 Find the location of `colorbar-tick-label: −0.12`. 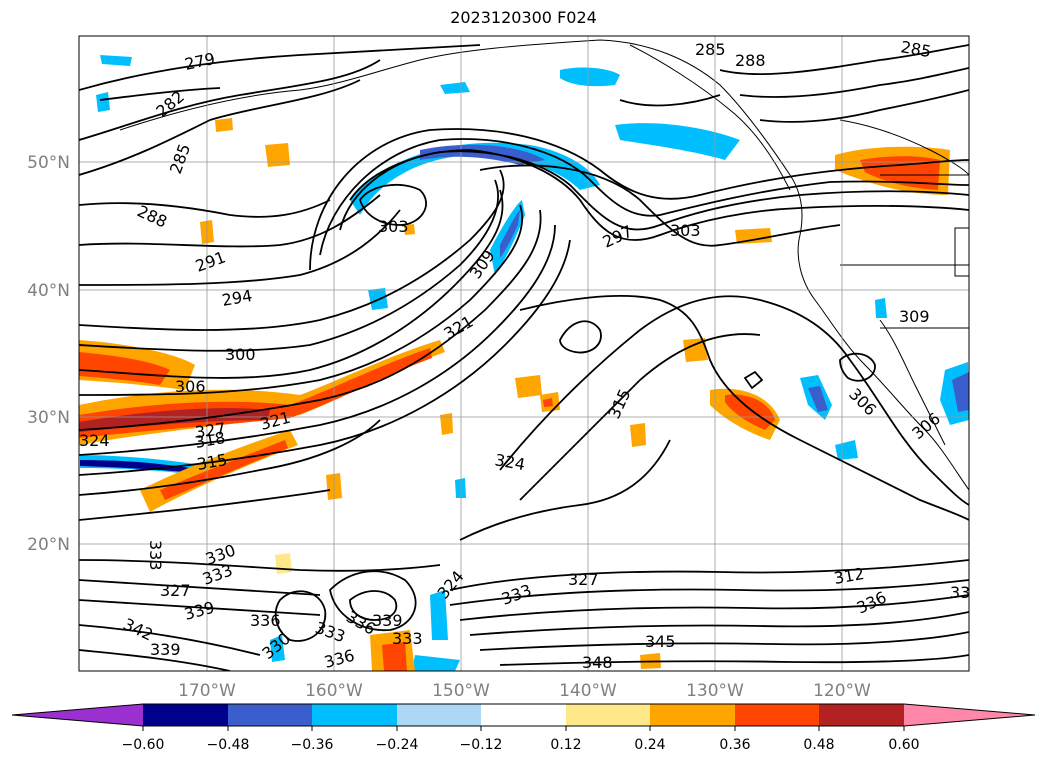

colorbar-tick-label: −0.12 is located at coordinates (481, 745).